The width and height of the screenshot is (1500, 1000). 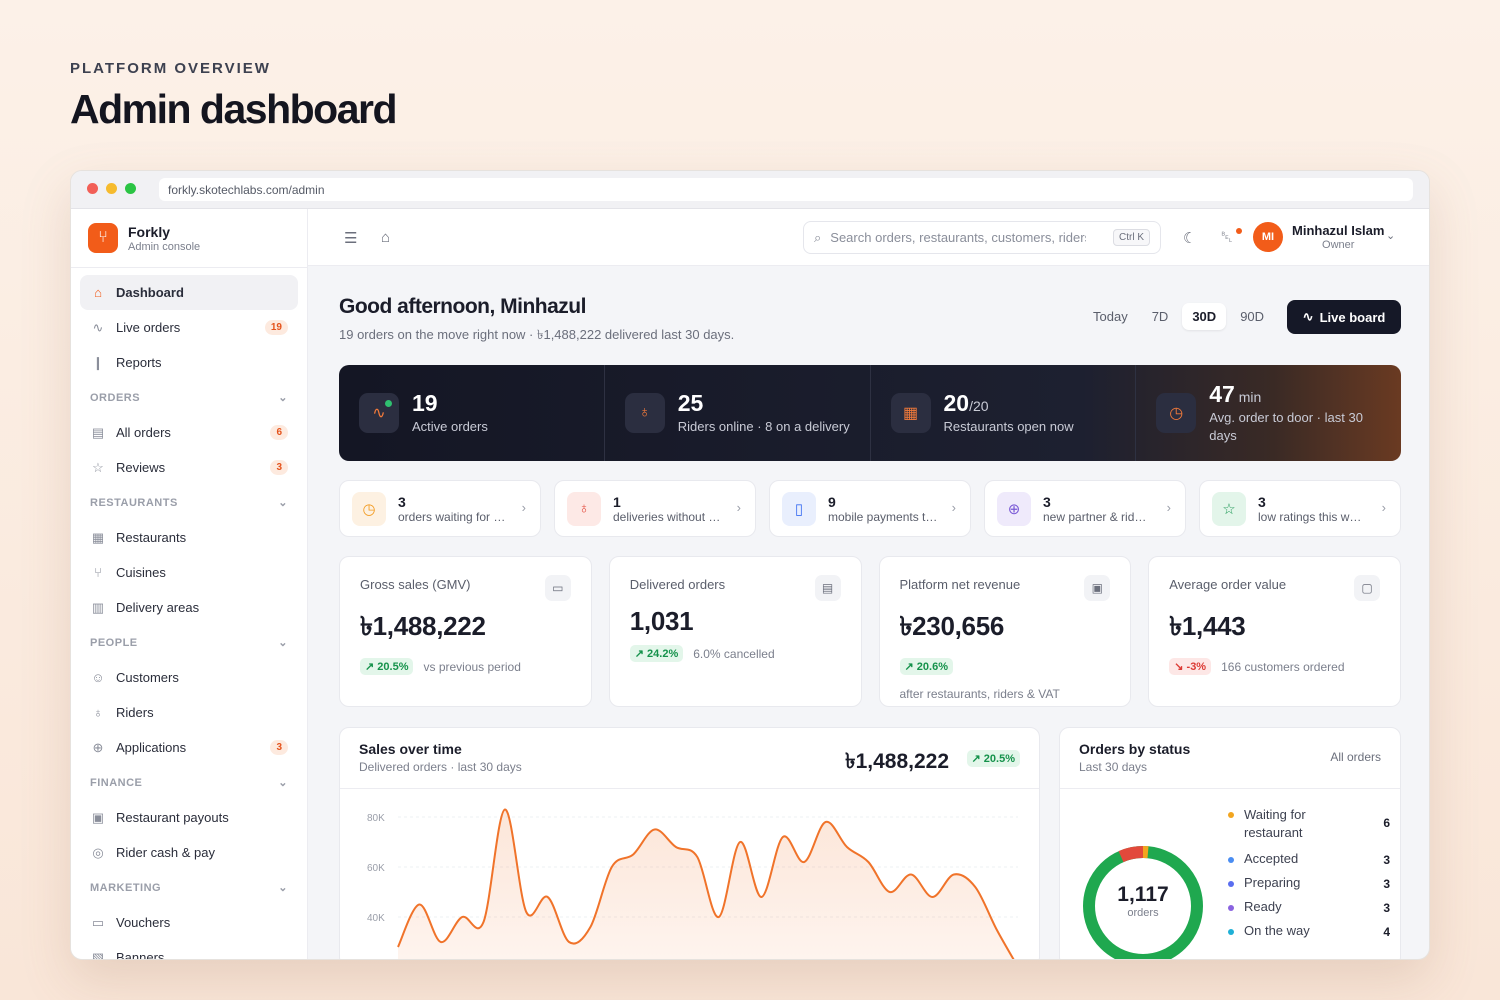 I want to click on sidebar-item-restaurants: ▦ Restaurants, so click(x=189, y=537).